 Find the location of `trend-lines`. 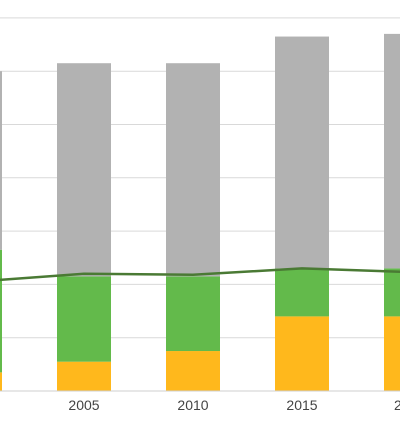

trend-lines is located at coordinates (200, 274).